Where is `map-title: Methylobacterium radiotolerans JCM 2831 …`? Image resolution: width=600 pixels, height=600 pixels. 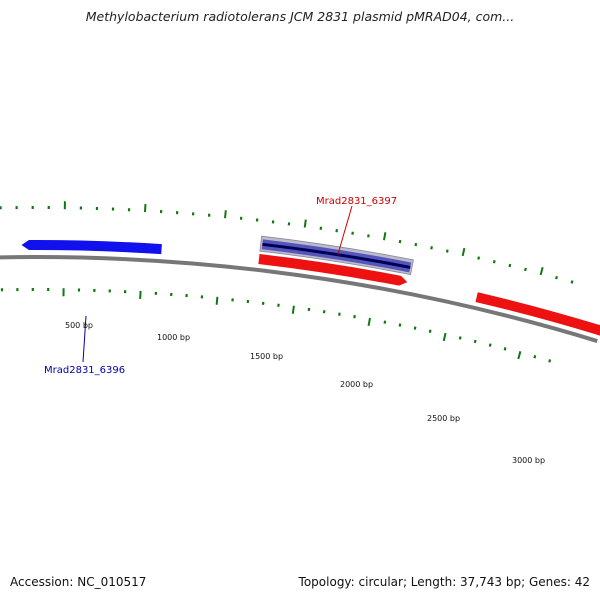 map-title: Methylobacterium radiotolerans JCM 2831 … is located at coordinates (300, 16).